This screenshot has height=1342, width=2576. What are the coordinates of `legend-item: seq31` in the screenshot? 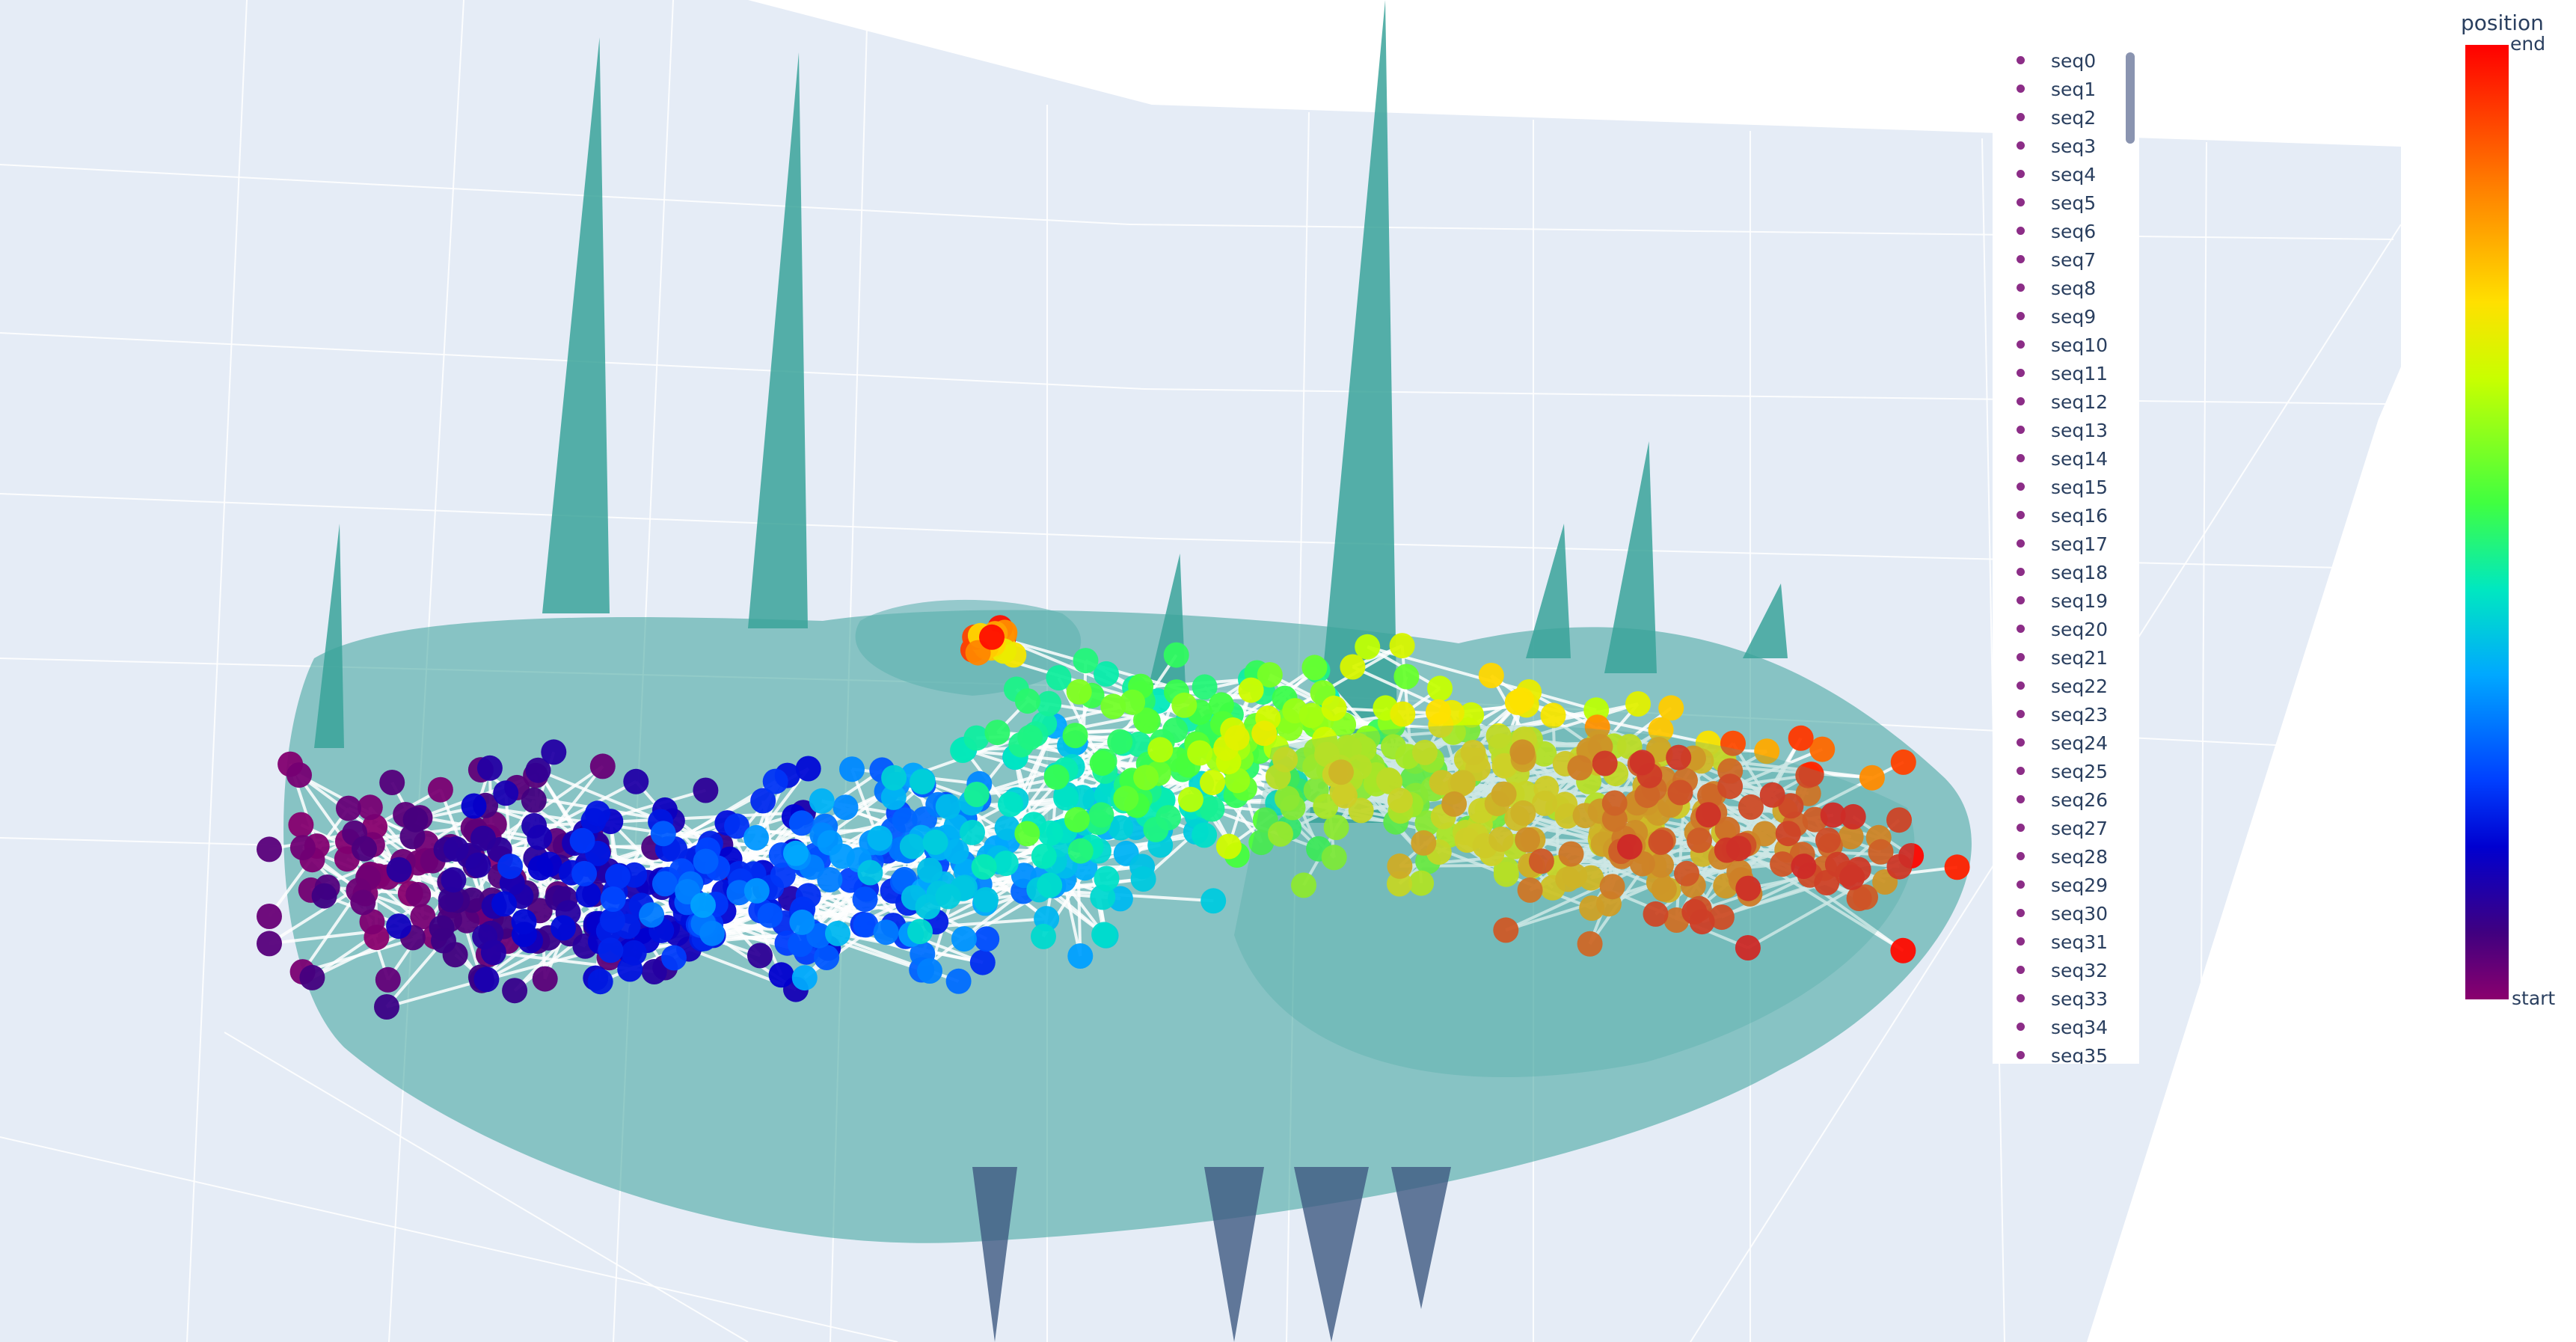 It's located at (2060, 941).